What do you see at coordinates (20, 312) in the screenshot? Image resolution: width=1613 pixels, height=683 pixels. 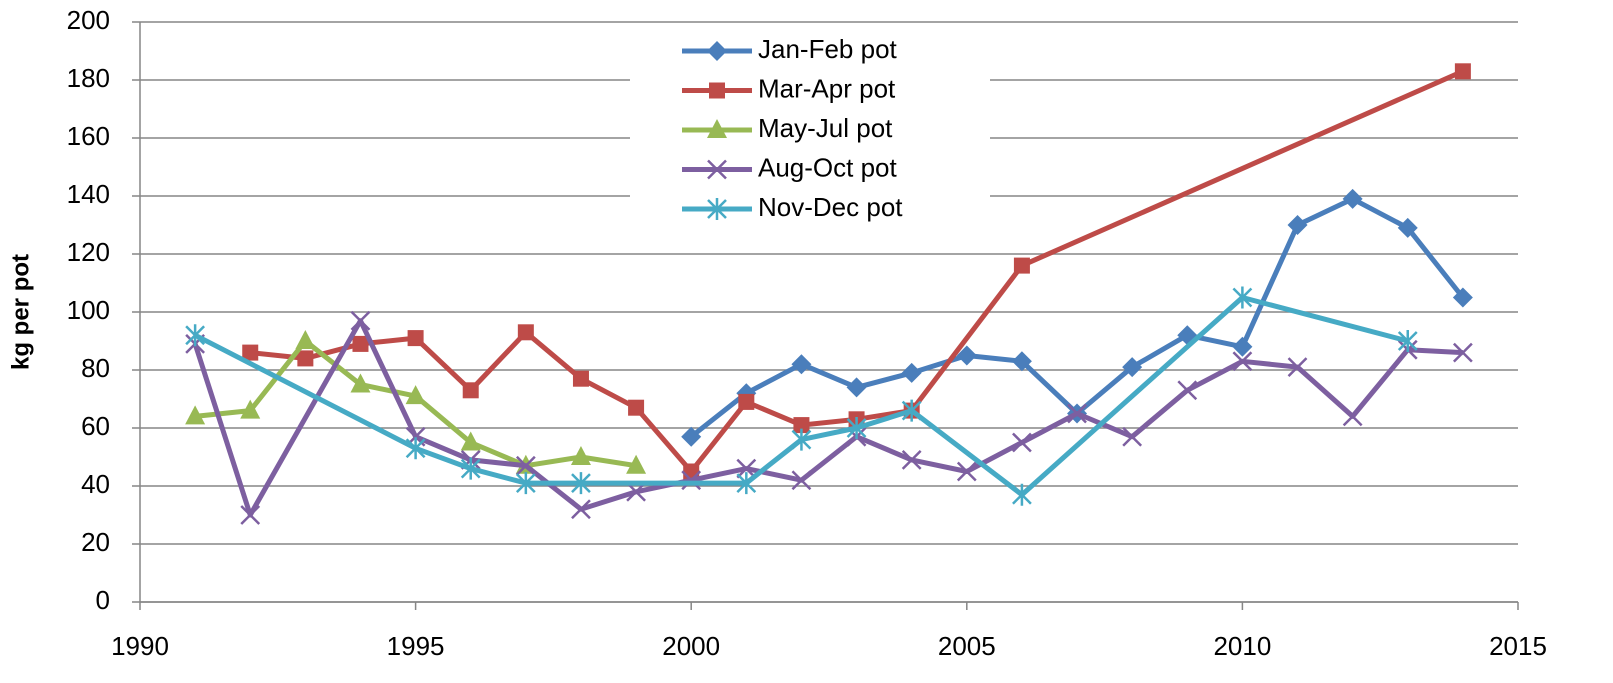 I see `y-axis-label: kg per pot` at bounding box center [20, 312].